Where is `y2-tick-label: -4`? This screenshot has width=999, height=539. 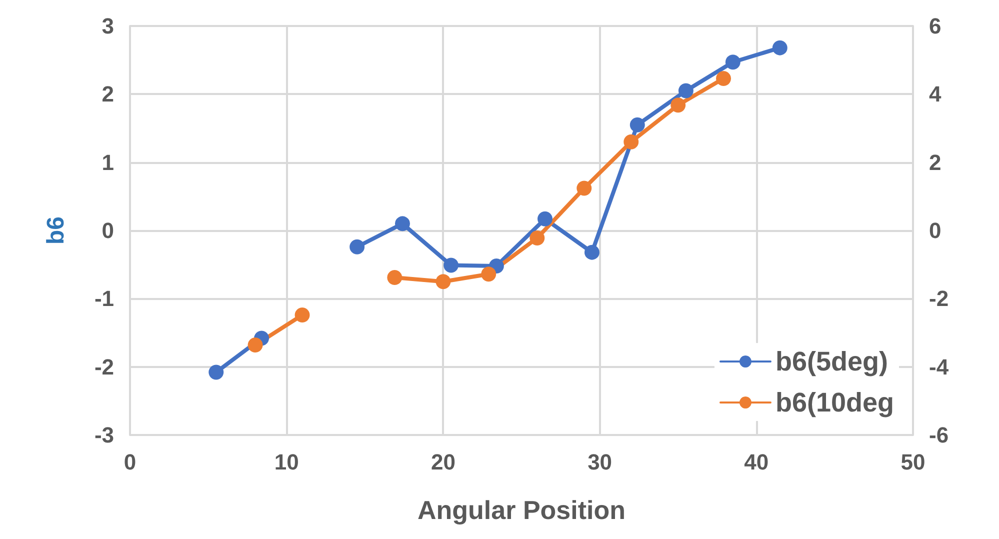 y2-tick-label: -4 is located at coordinates (939, 367).